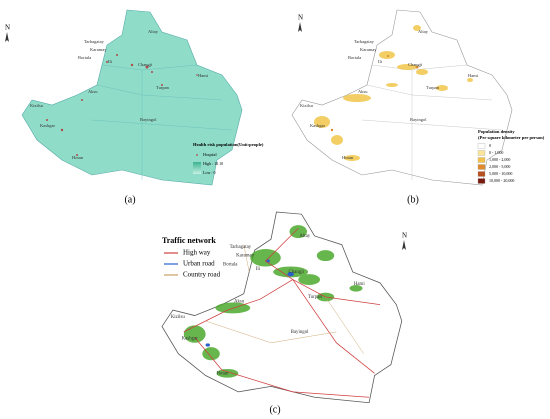 Image resolution: width=550 pixels, height=419 pixels. What do you see at coordinates (500, 174) in the screenshot?
I see `legend-label: 5,000 - 10,000` at bounding box center [500, 174].